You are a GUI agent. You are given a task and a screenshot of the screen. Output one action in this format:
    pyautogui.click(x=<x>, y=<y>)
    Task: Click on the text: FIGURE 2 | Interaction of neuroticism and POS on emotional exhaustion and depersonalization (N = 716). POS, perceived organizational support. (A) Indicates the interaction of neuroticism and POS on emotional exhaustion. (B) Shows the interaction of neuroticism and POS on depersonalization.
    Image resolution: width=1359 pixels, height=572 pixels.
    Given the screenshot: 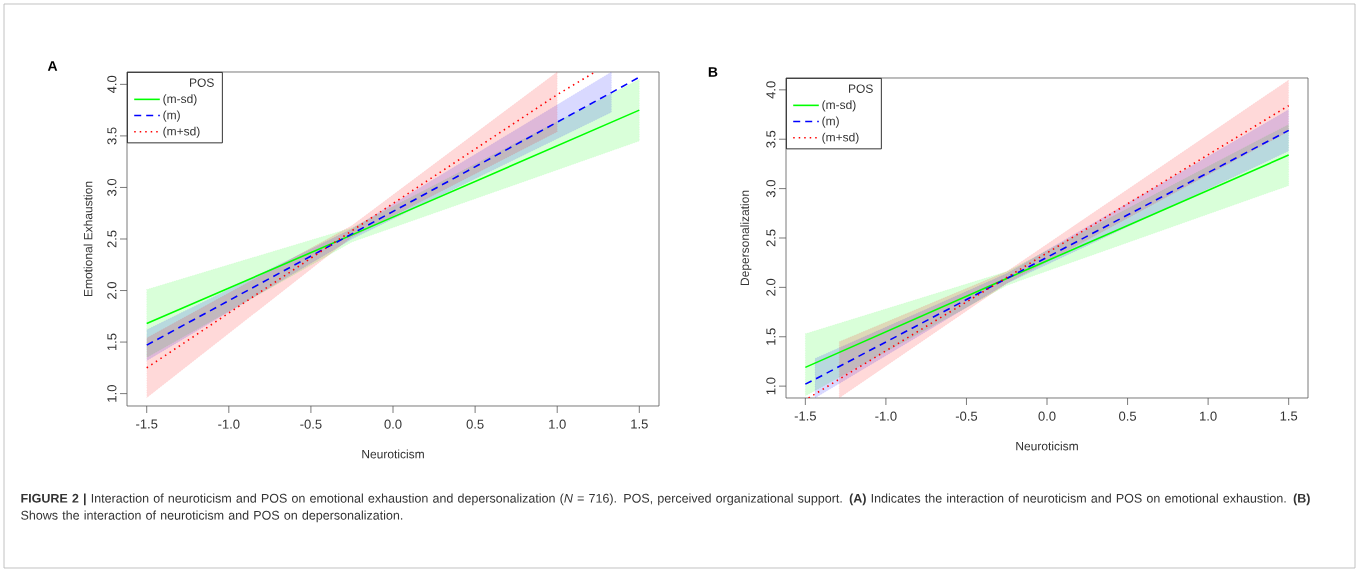 What is the action you would take?
    pyautogui.click(x=665, y=508)
    